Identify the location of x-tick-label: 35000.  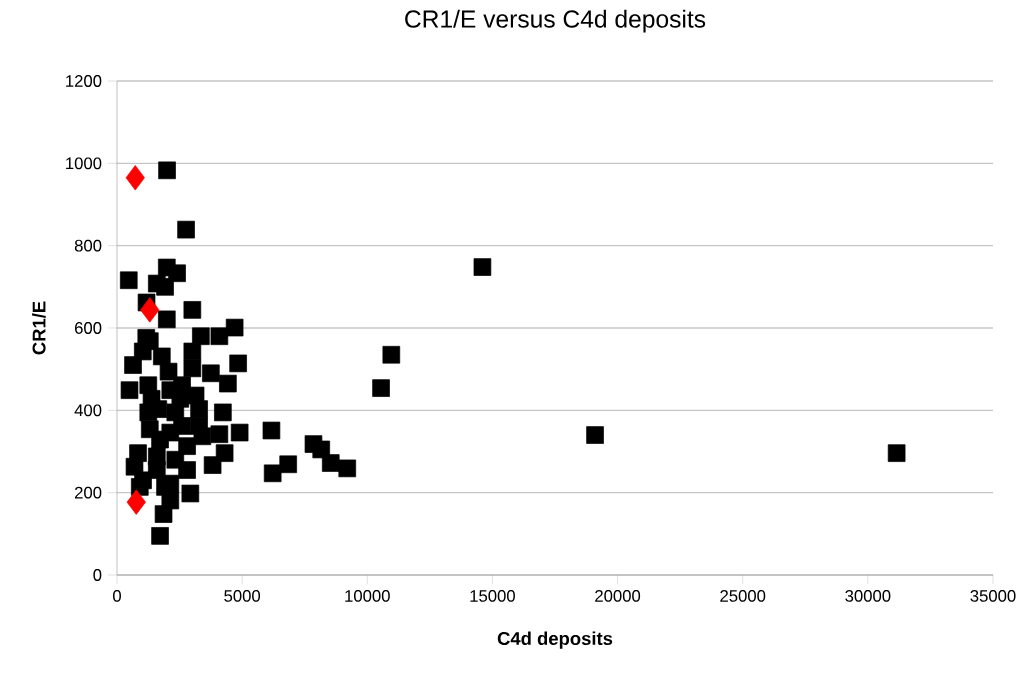
(993, 596).